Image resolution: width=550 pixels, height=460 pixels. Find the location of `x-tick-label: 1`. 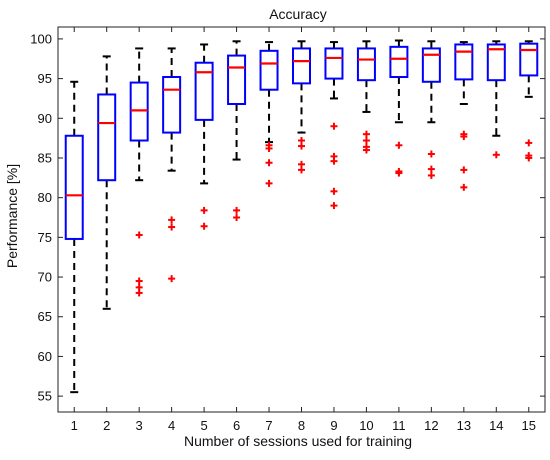

x-tick-label: 1 is located at coordinates (74, 425).